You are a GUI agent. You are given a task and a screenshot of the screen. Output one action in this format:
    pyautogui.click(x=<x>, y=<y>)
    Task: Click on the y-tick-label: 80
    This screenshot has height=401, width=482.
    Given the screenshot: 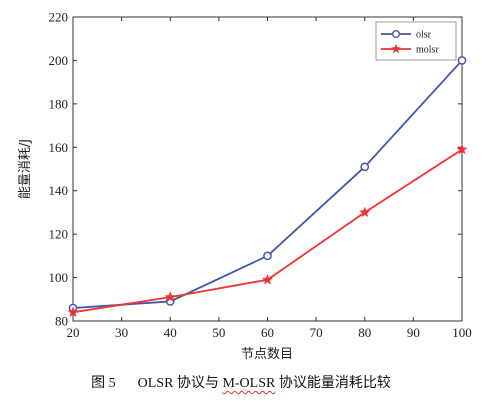 What is the action you would take?
    pyautogui.click(x=61, y=321)
    